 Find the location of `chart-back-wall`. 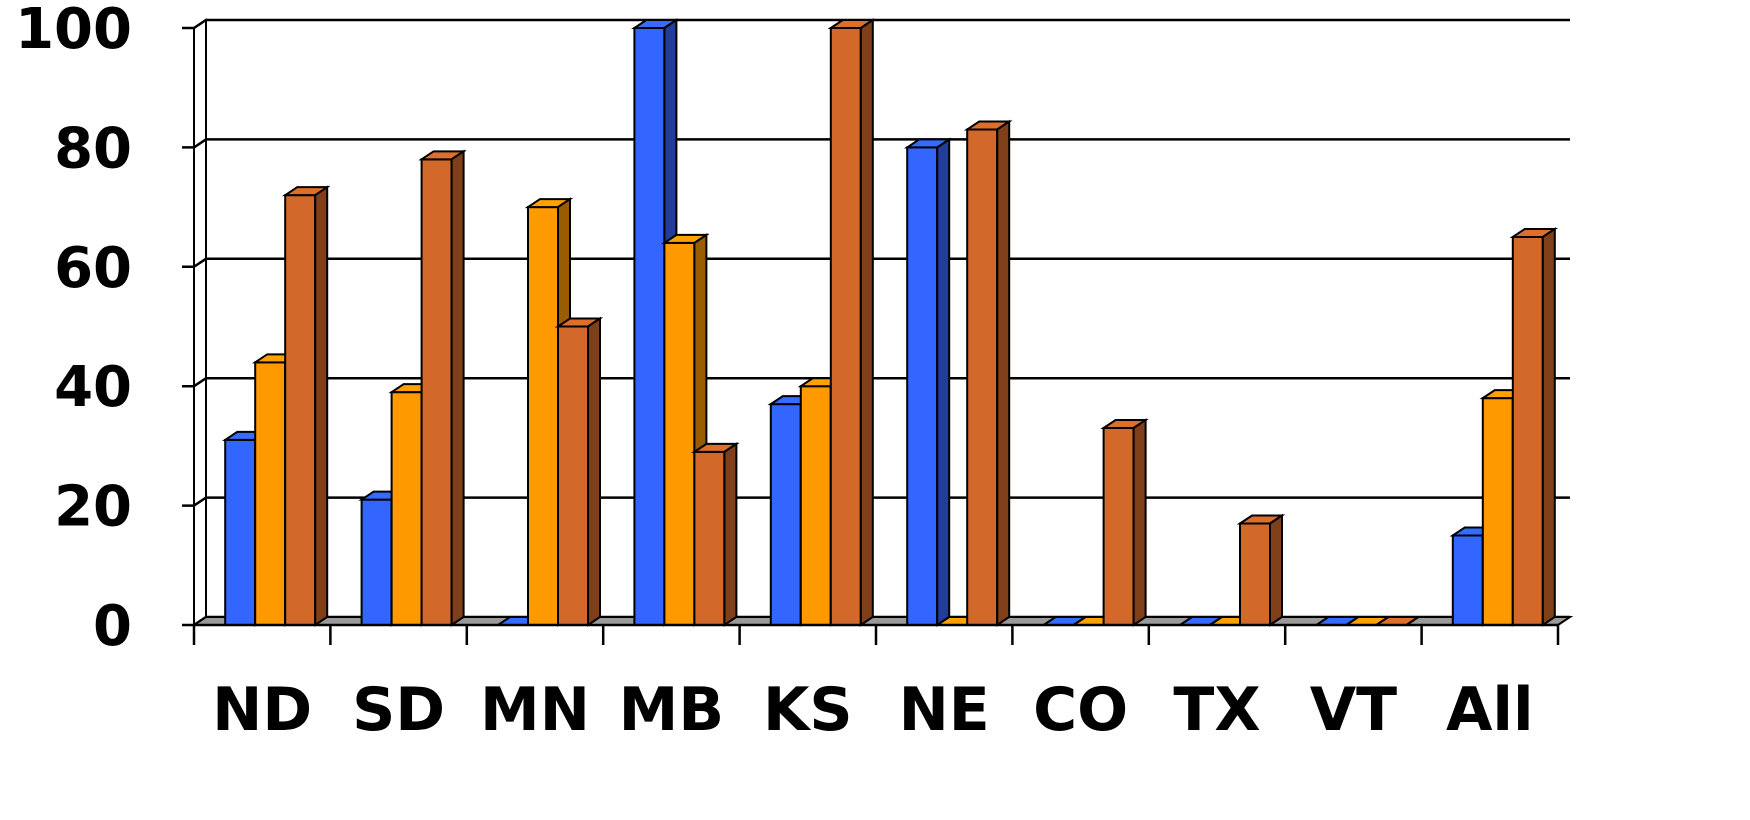

chart-back-wall is located at coordinates (200, 322).